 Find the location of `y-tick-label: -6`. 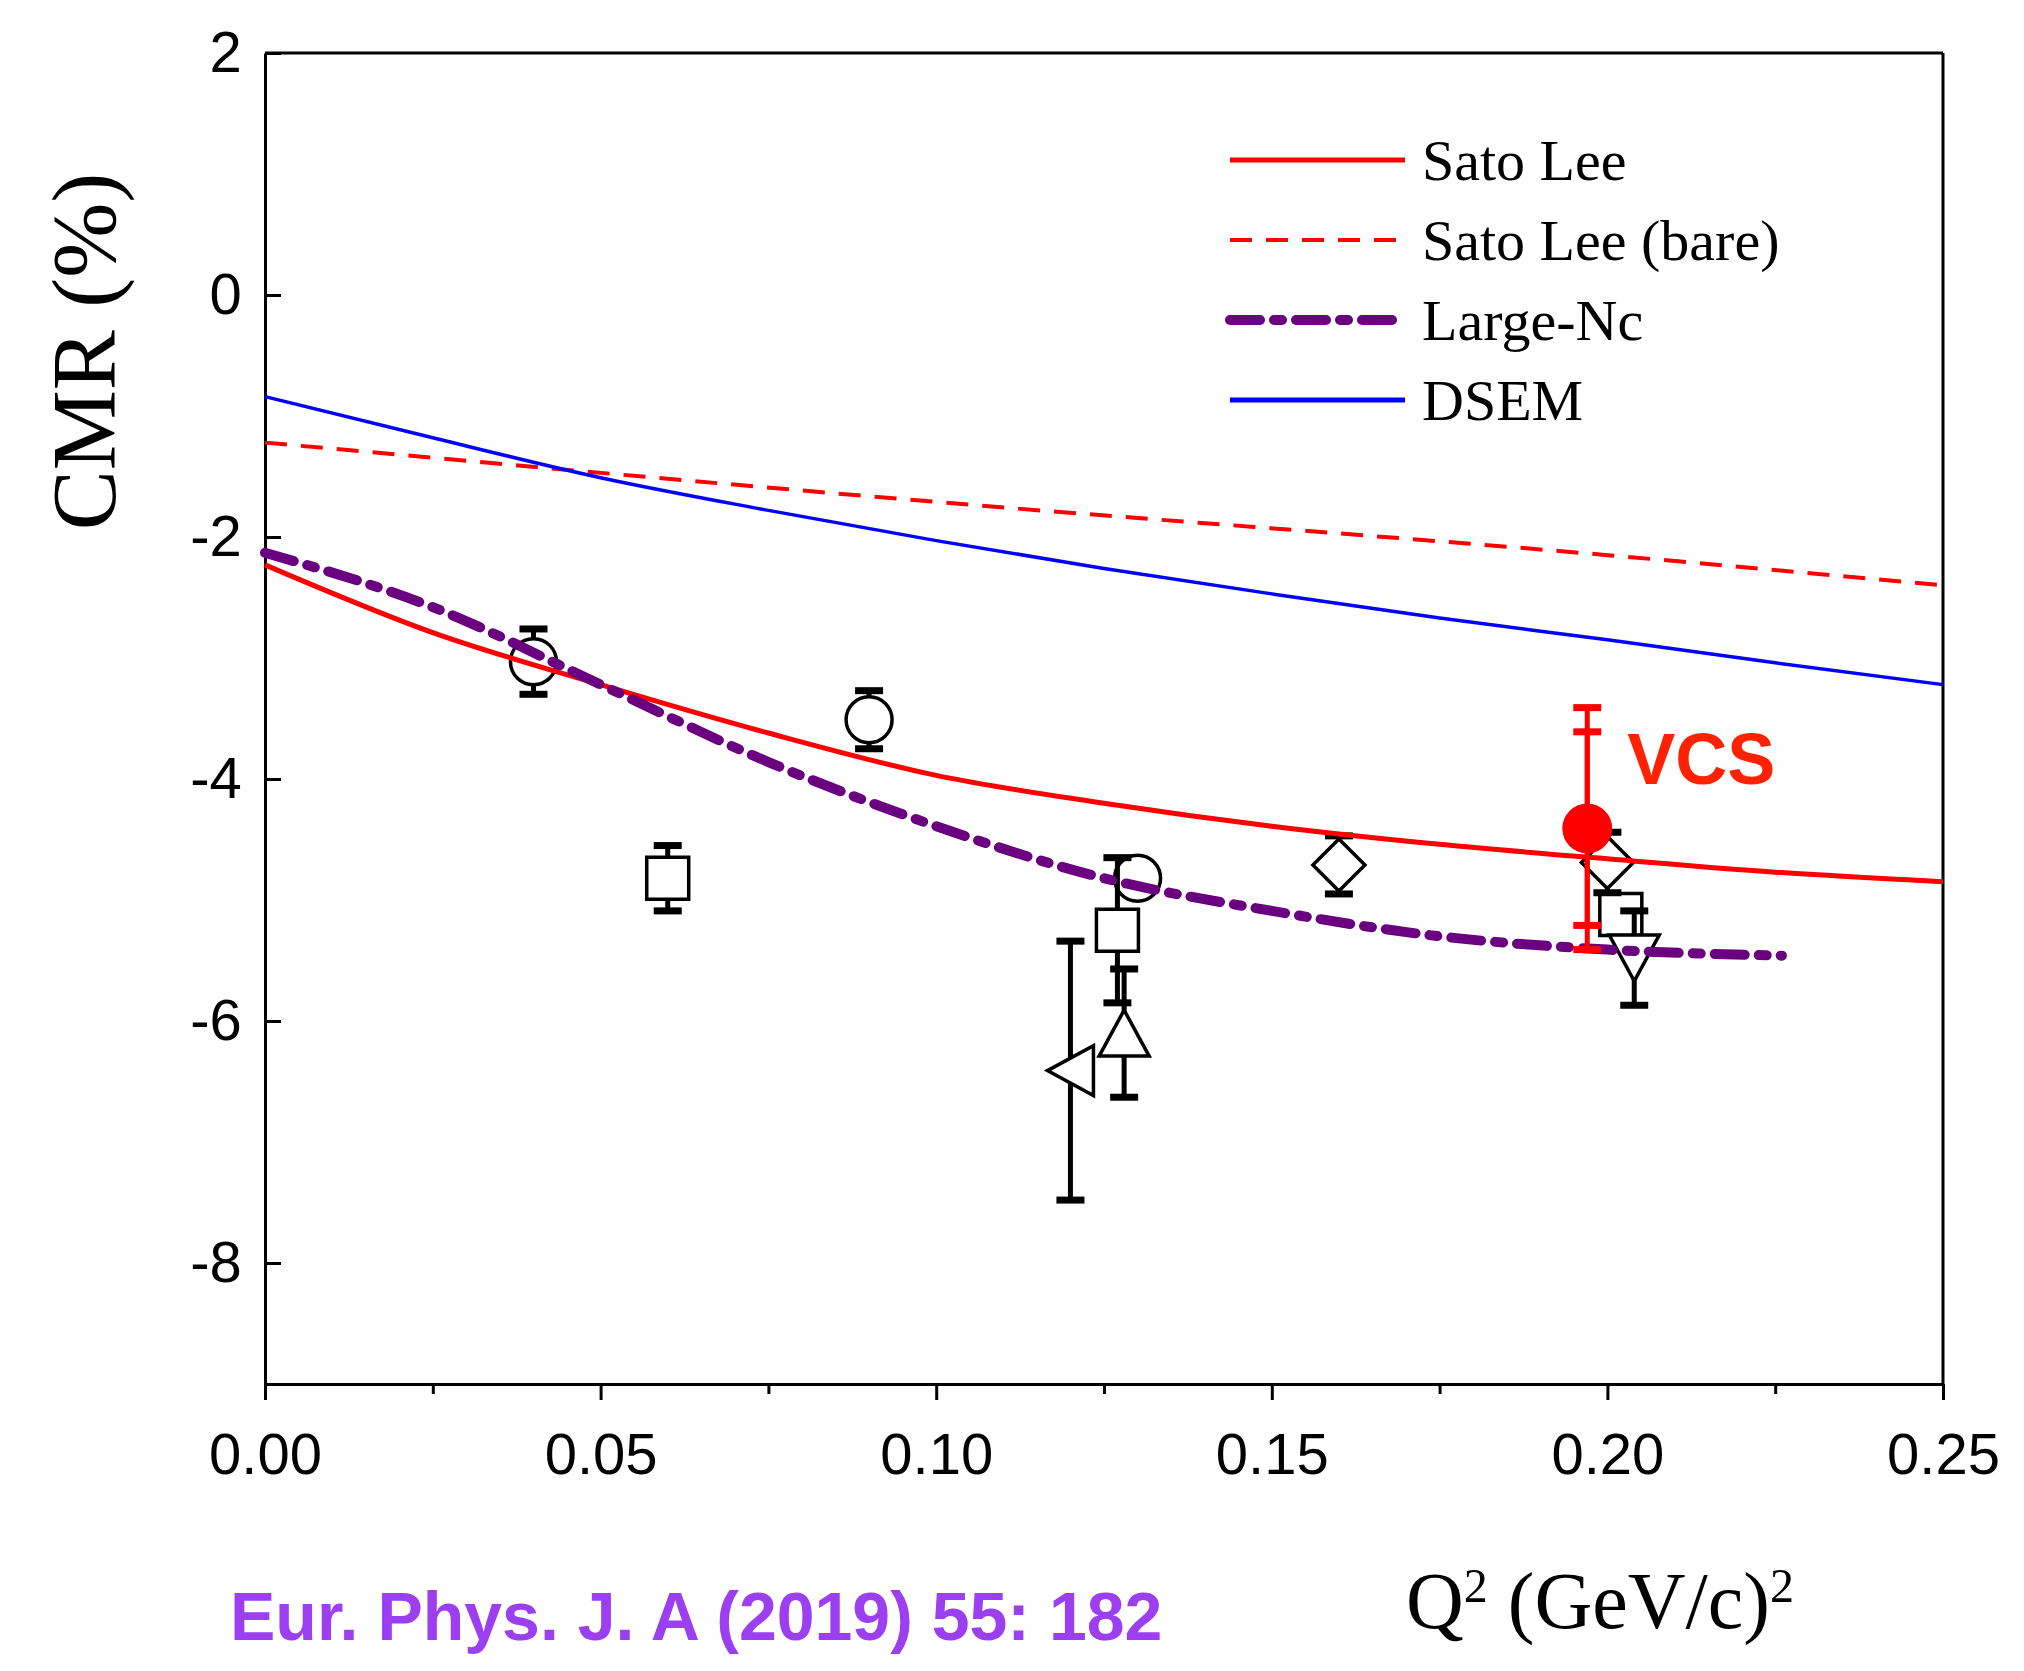

y-tick-label: -6 is located at coordinates (216, 1020).